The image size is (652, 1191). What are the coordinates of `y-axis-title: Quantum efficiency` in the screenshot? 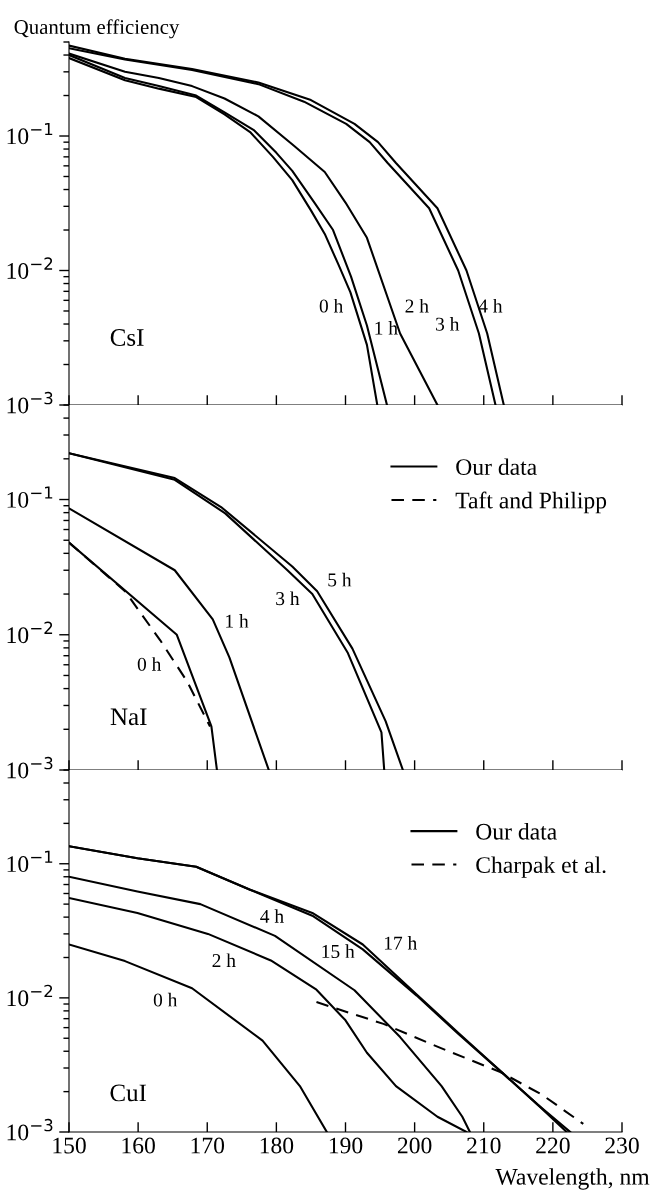 It's located at (97, 29).